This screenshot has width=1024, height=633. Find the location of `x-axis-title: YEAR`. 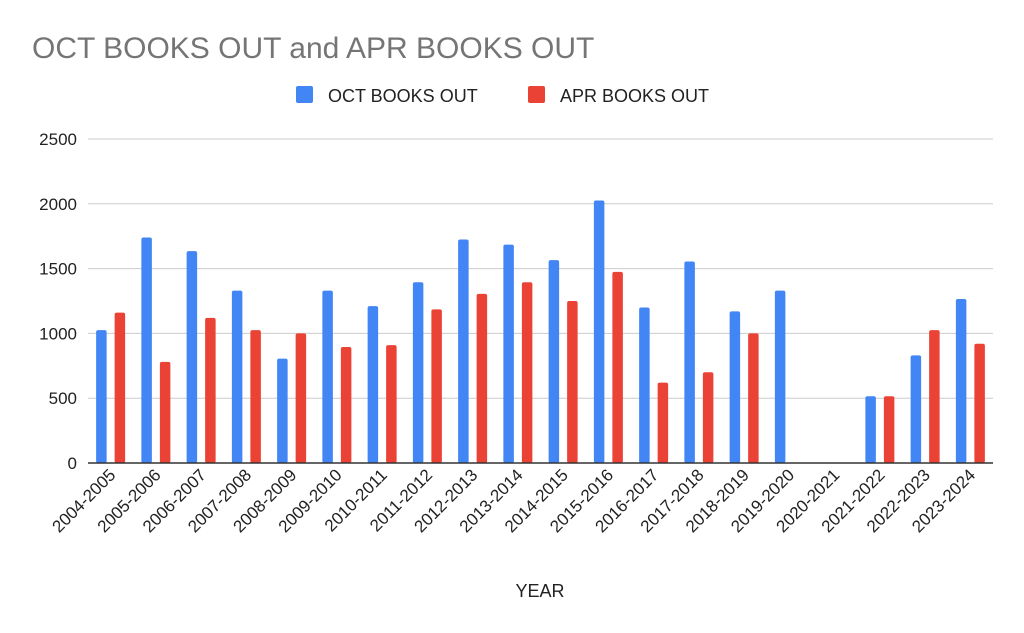

x-axis-title: YEAR is located at coordinates (539, 591).